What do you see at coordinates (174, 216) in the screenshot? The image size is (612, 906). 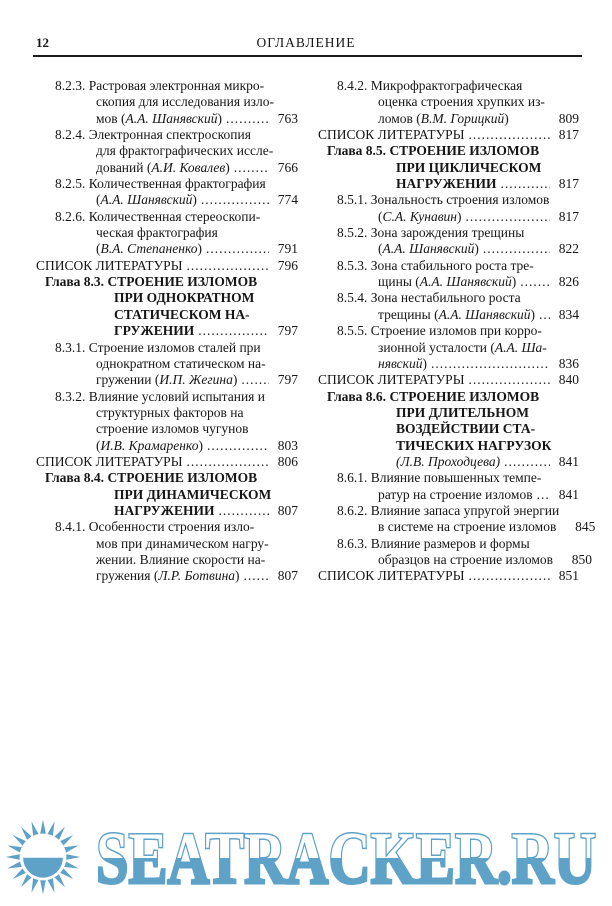 I see `toc-entry-text: Количественная стереоскопи-` at bounding box center [174, 216].